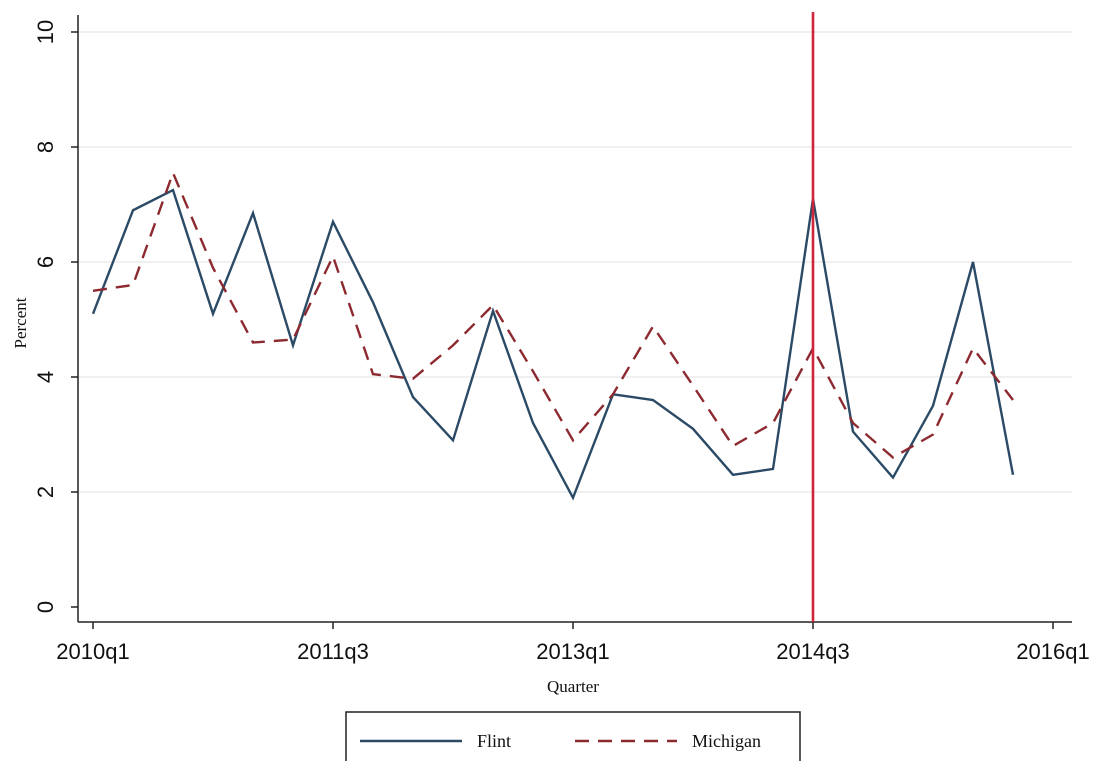 The image size is (1102, 761). What do you see at coordinates (572, 651) in the screenshot?
I see `x-tick-label-2013q1: 2013q1` at bounding box center [572, 651].